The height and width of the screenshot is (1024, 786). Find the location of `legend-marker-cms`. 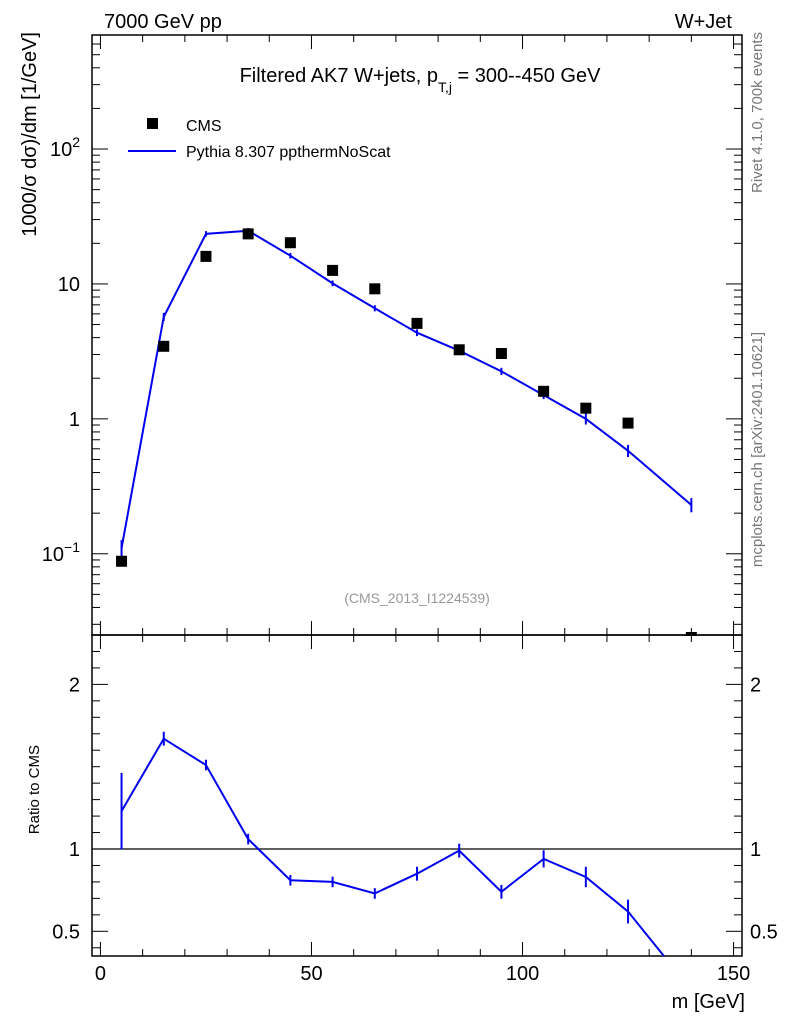

legend-marker-cms is located at coordinates (152, 123).